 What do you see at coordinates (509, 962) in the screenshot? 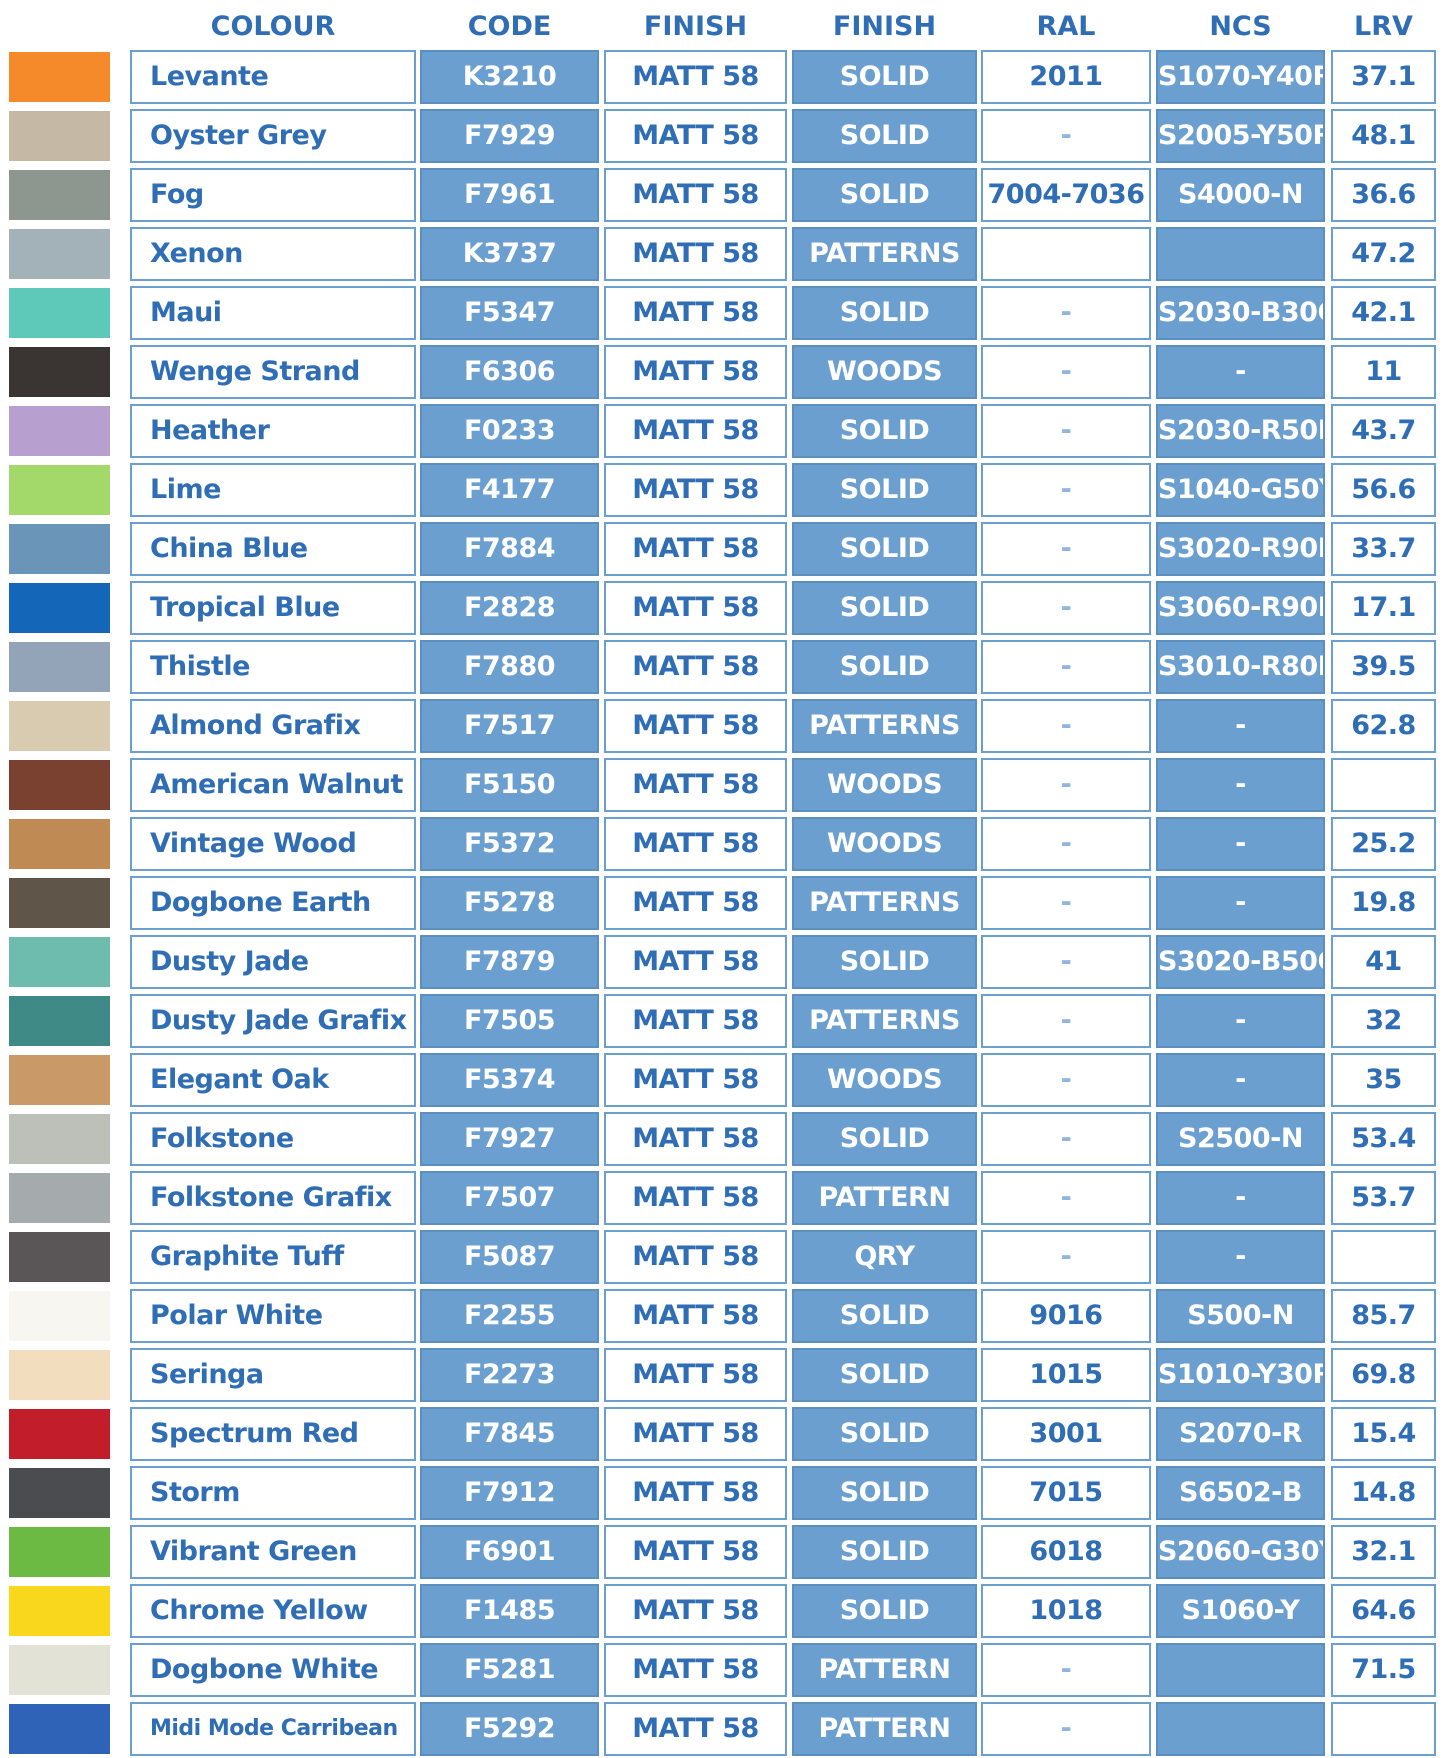
I see `code-cell: F7879` at bounding box center [509, 962].